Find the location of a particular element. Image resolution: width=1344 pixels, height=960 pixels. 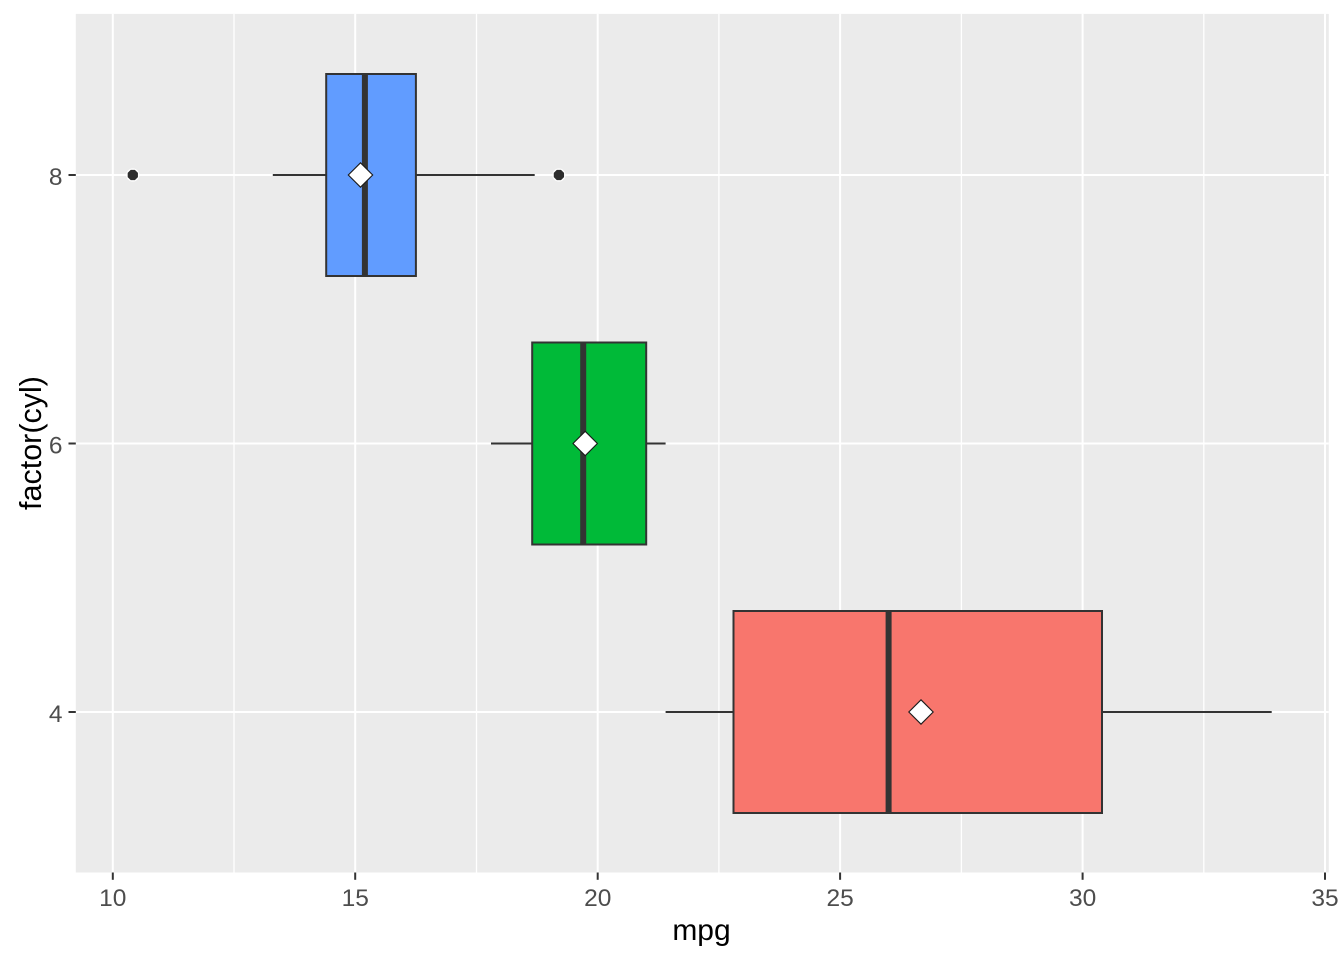

svg-text: factor(cyl) is located at coordinates (31, 443).